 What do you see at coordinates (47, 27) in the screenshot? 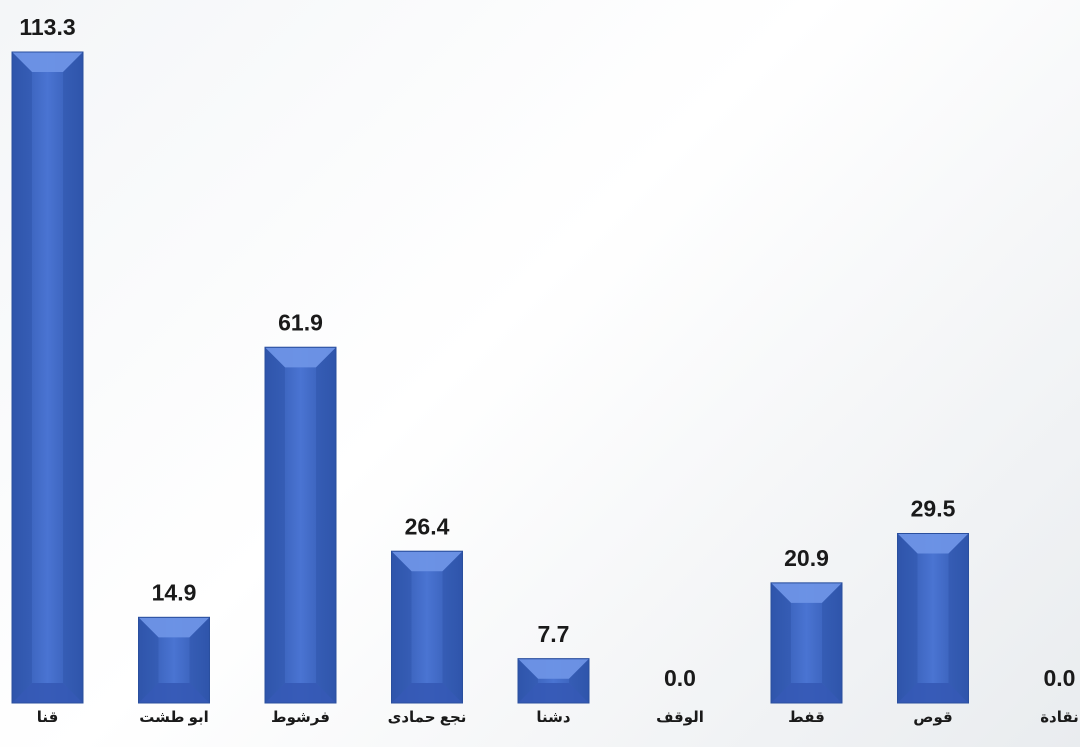
I see `bar-value-label: 113.3` at bounding box center [47, 27].